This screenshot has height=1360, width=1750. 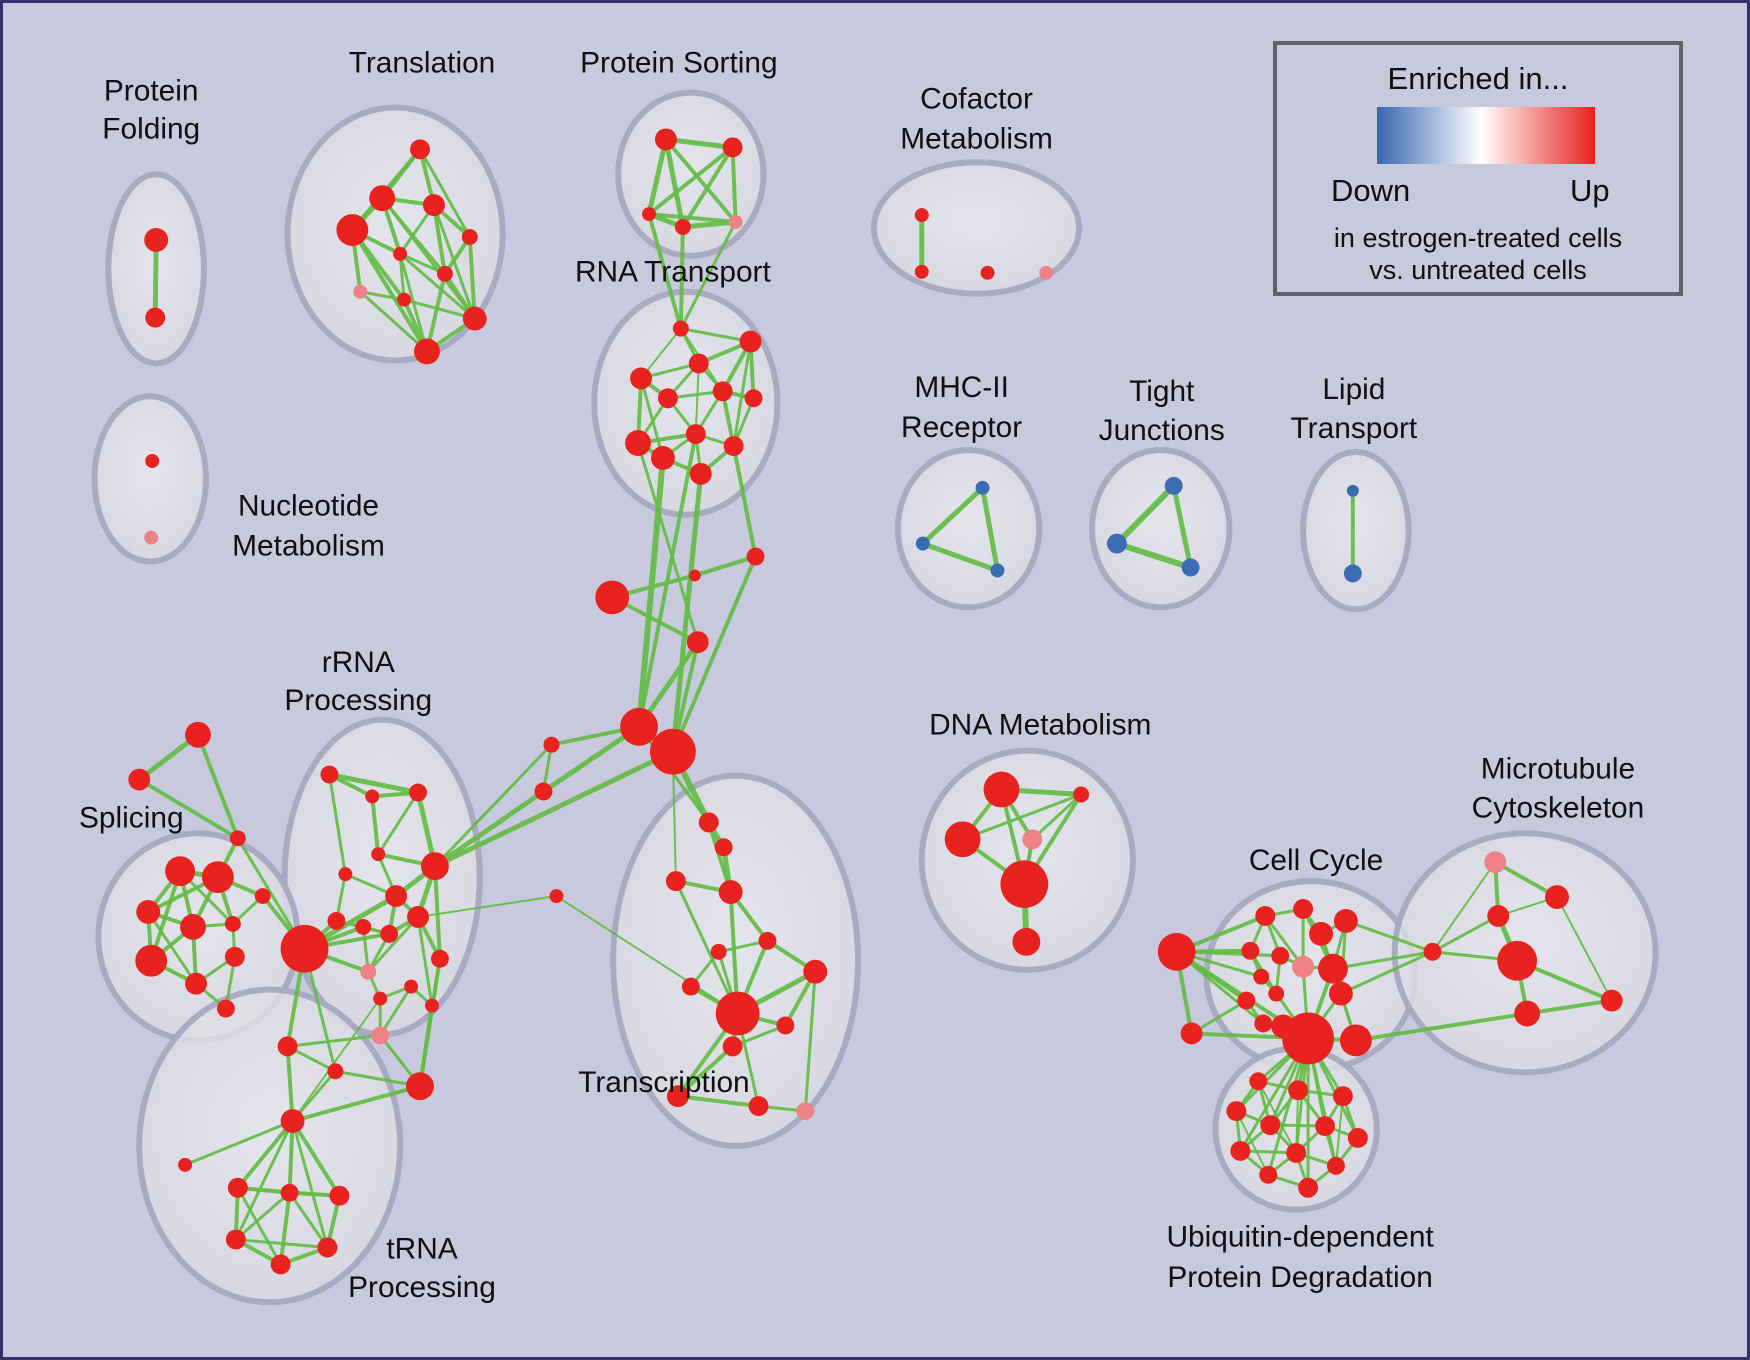 I want to click on lipid-transport-label: Lipid, so click(x=1353, y=389).